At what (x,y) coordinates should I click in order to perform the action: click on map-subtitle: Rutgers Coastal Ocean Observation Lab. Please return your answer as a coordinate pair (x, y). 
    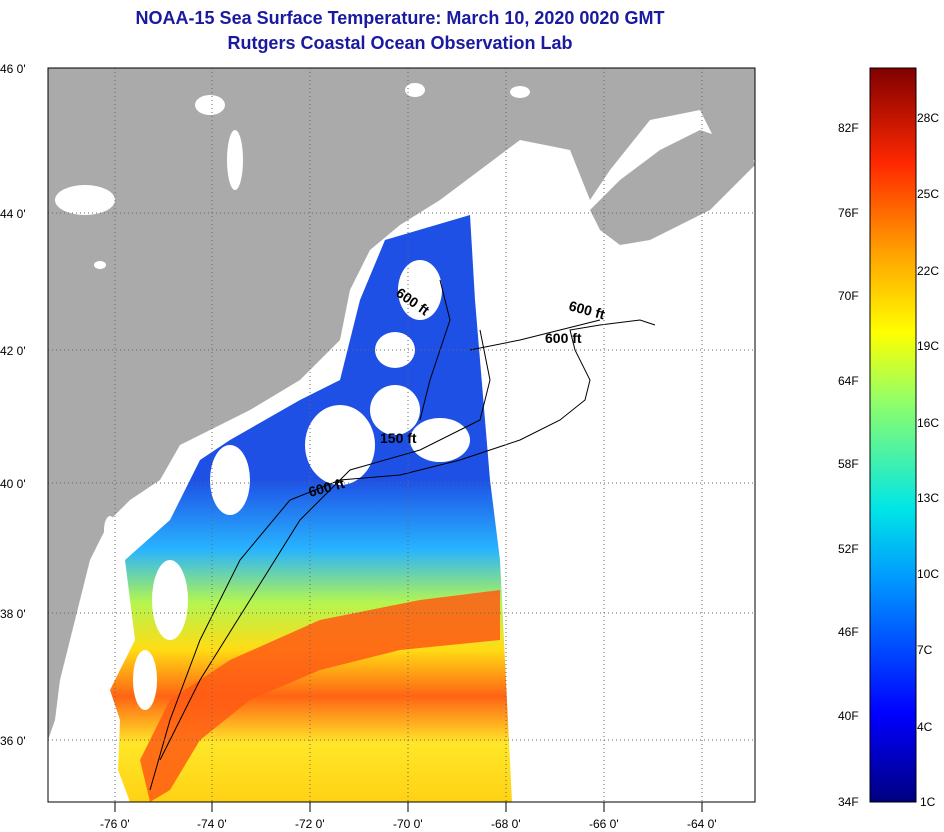
    Looking at the image, I should click on (400, 43).